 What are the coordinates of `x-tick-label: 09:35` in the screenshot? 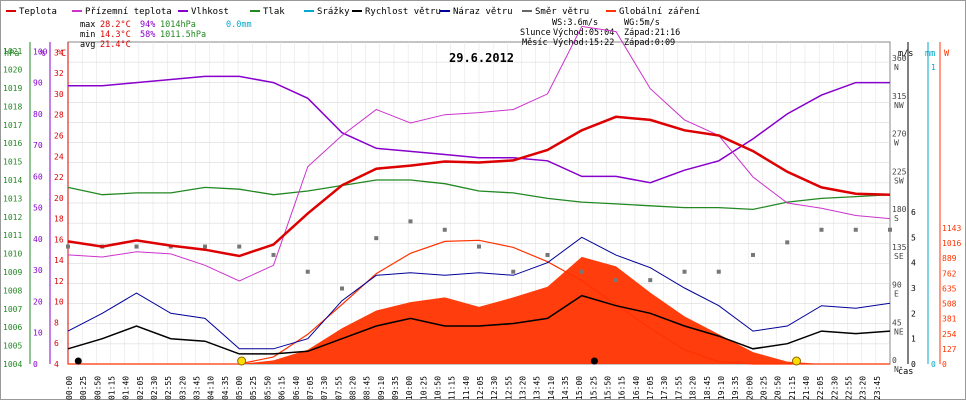 It's located at (395, 388).